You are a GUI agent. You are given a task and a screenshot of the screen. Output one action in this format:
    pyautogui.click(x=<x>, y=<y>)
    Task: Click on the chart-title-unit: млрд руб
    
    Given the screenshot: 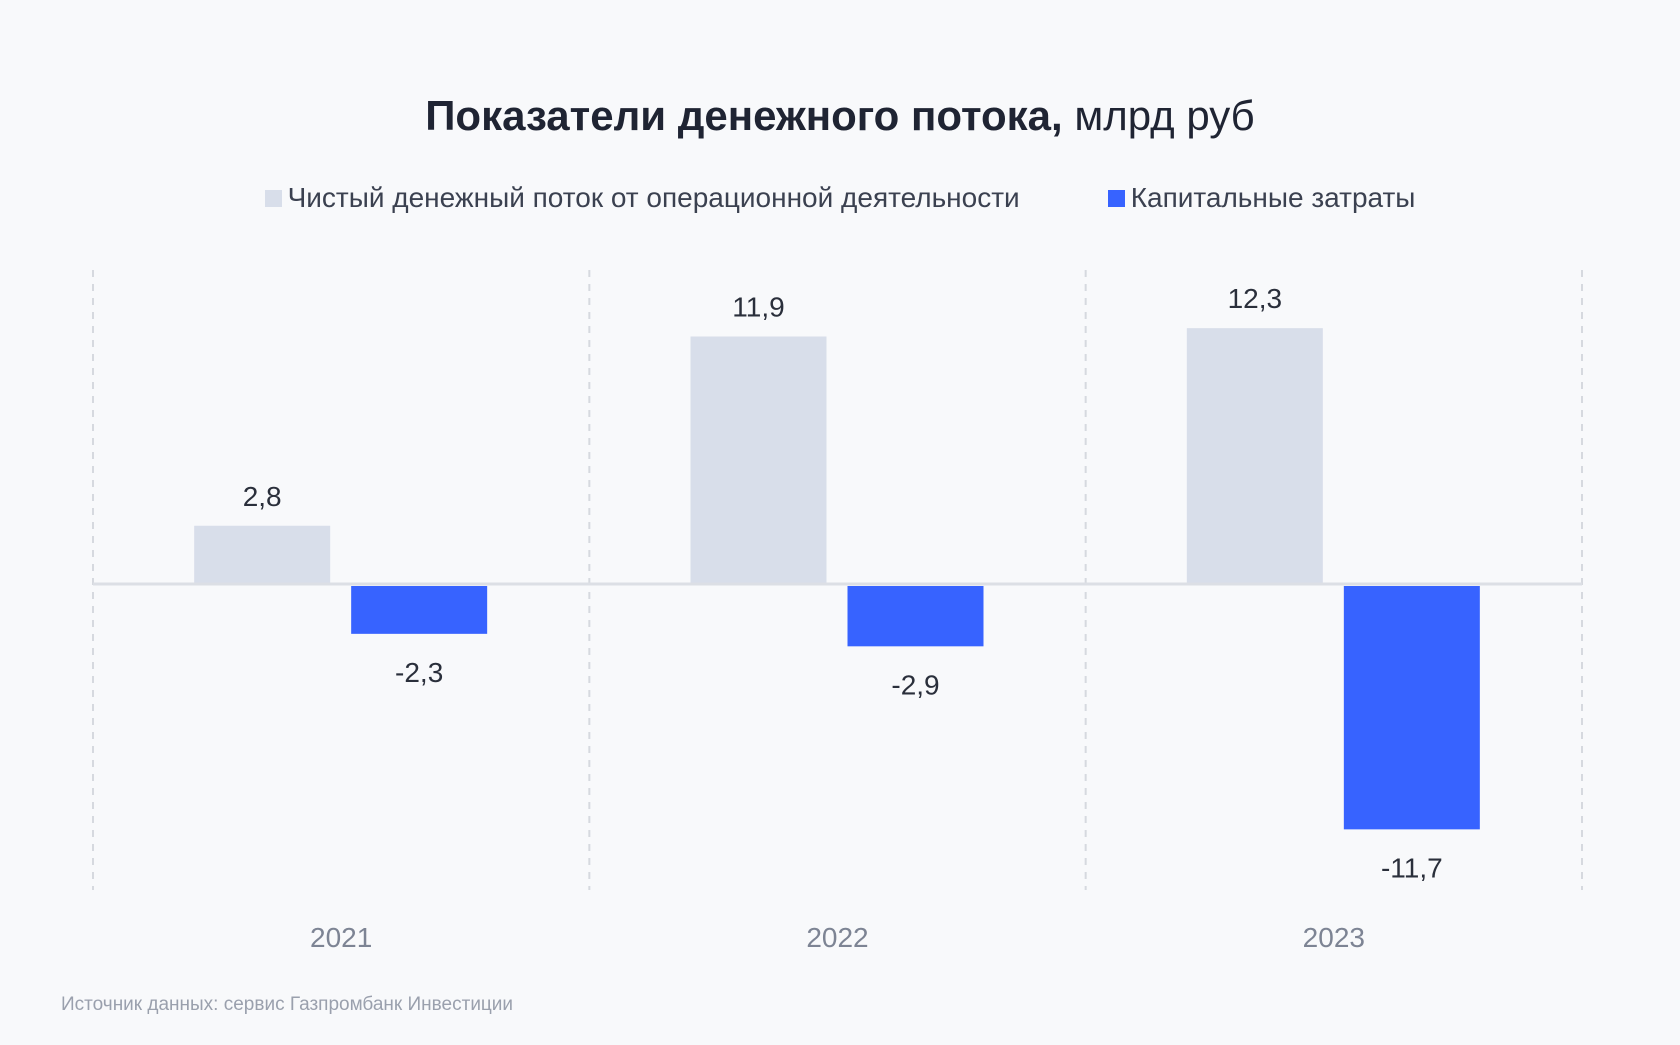 What is the action you would take?
    pyautogui.click(x=1164, y=115)
    